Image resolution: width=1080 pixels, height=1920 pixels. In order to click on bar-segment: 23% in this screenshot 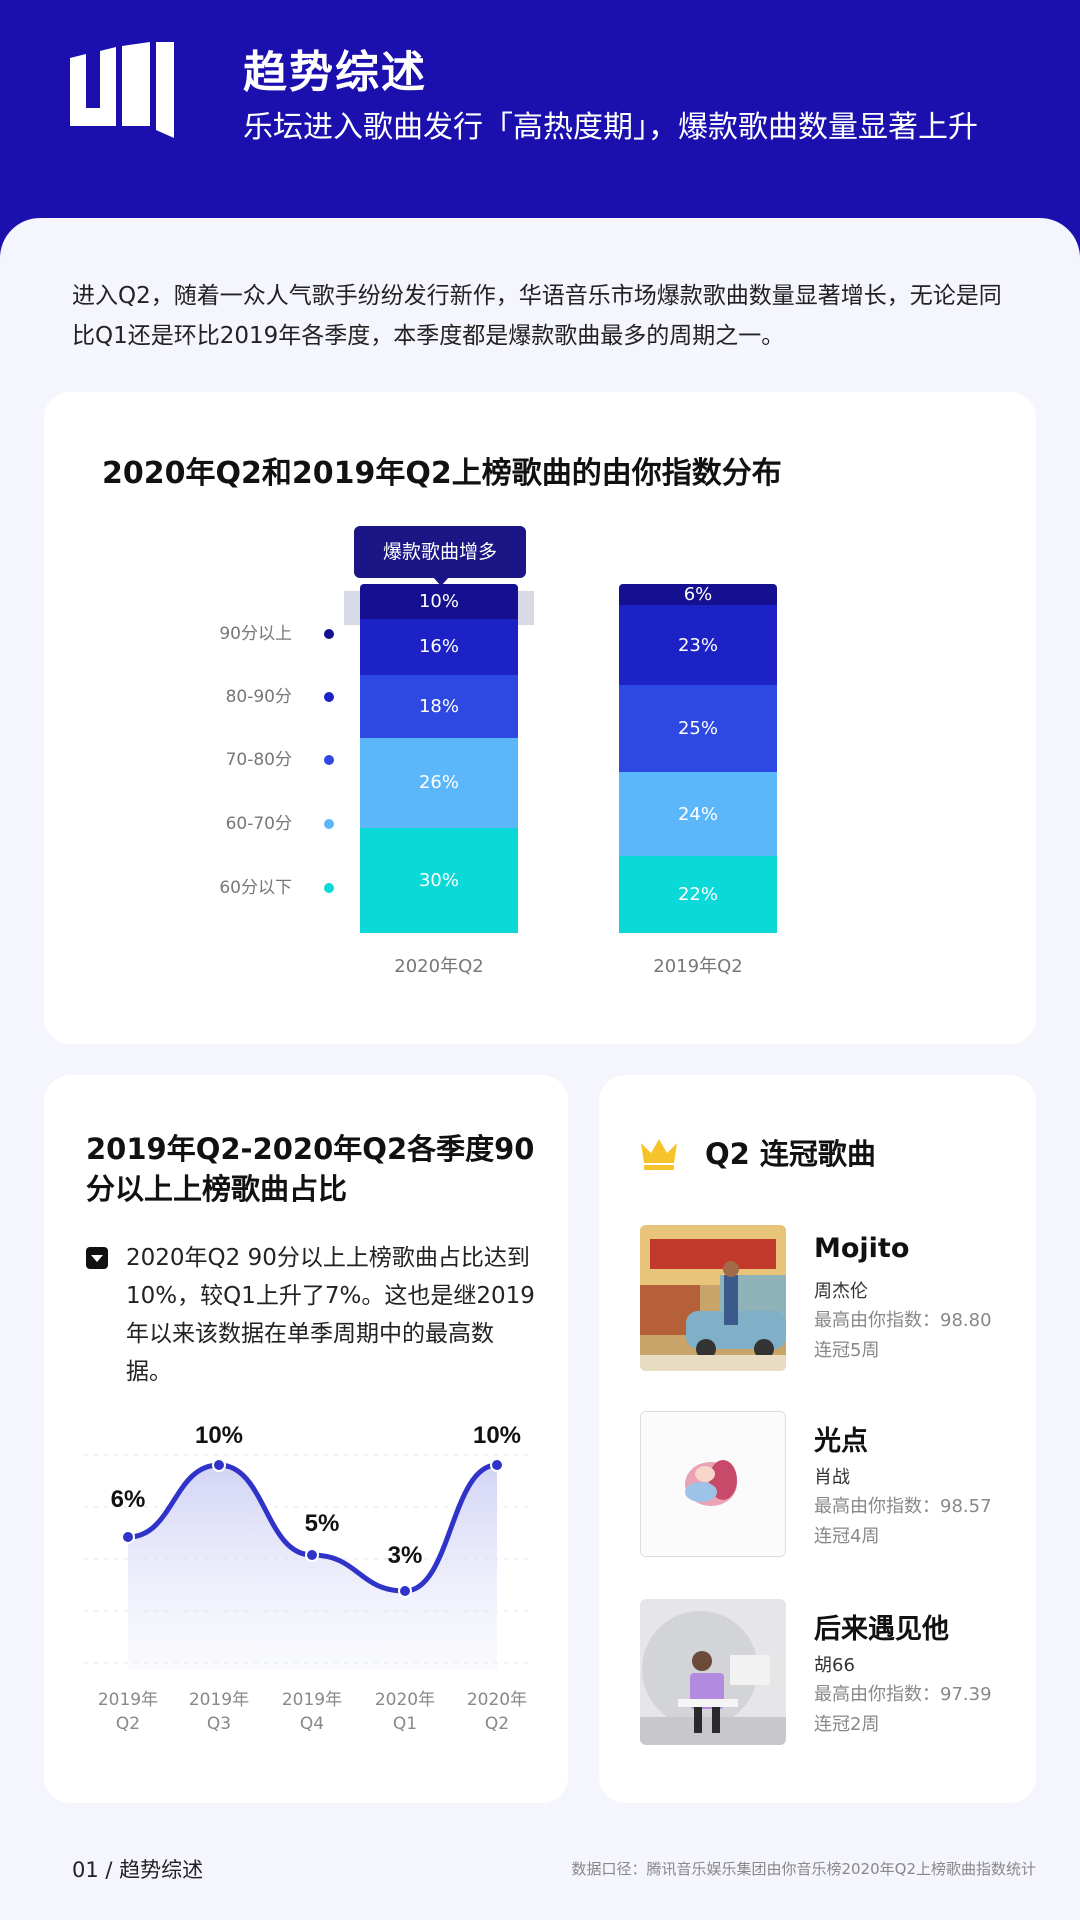, I will do `click(698, 645)`.